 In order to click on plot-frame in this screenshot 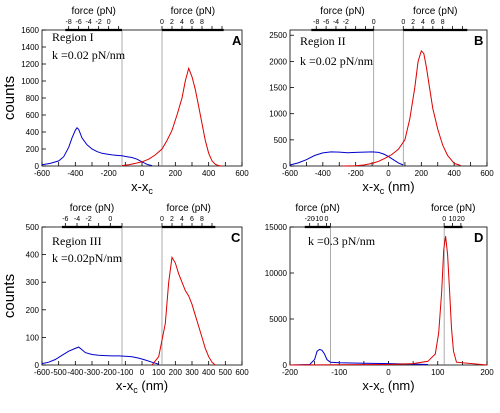, I will do `click(388, 98)`.